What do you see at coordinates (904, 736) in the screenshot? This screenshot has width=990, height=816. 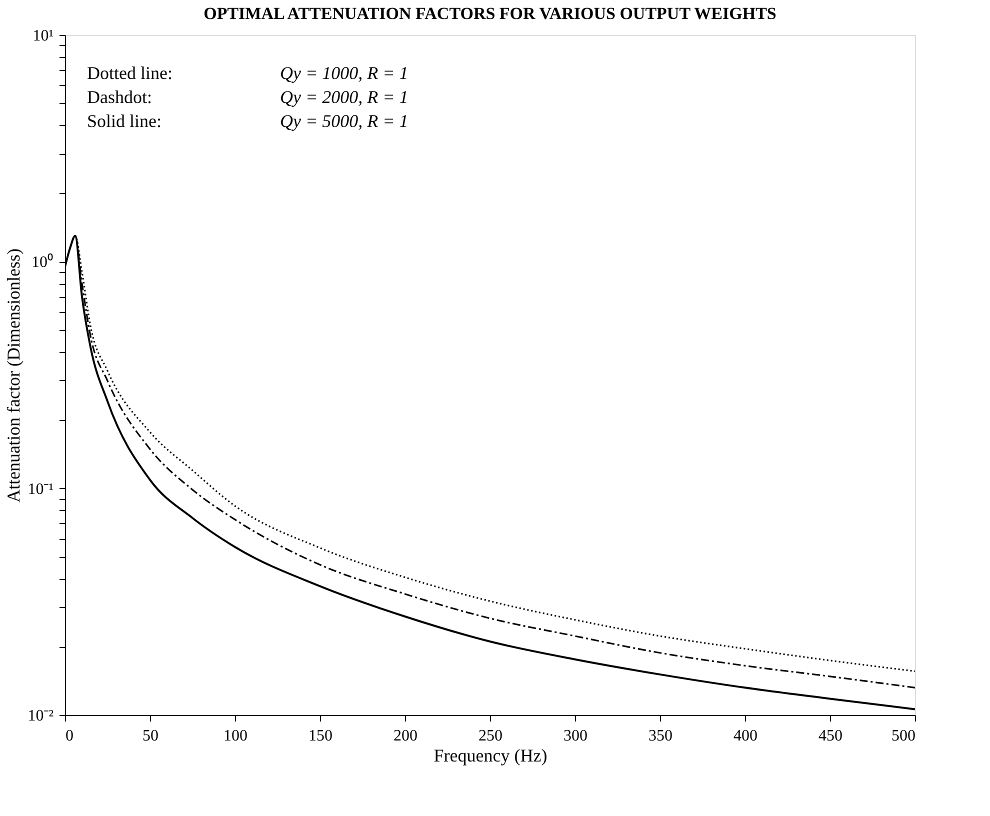 I see `x-tick-label: 500` at bounding box center [904, 736].